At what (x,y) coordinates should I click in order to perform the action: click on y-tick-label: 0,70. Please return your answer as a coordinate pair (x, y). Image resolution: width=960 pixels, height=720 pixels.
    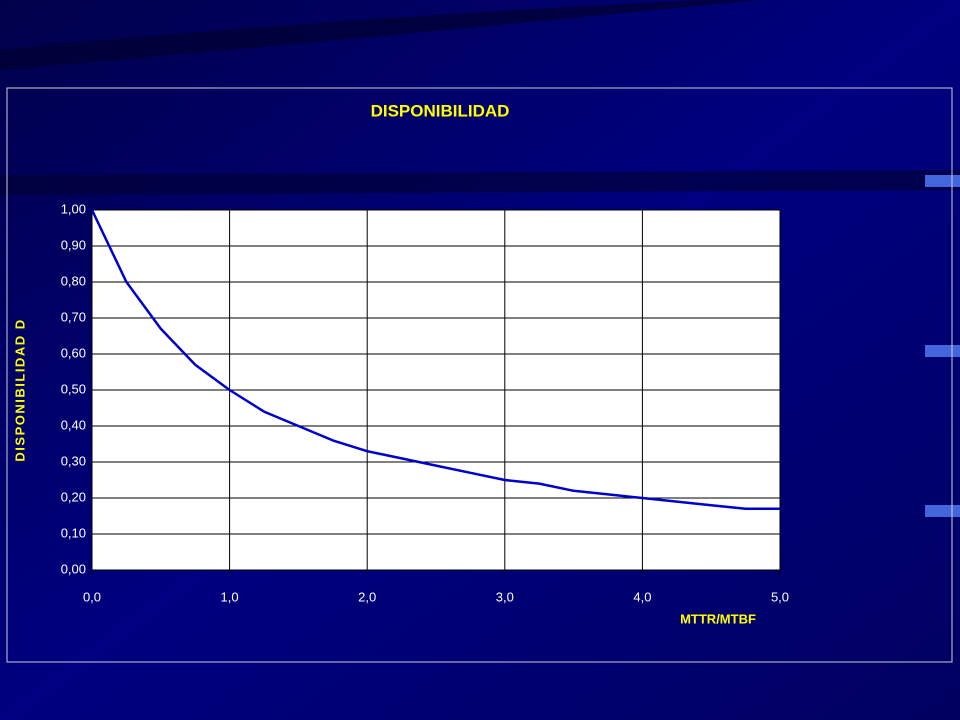
    Looking at the image, I should click on (73, 316).